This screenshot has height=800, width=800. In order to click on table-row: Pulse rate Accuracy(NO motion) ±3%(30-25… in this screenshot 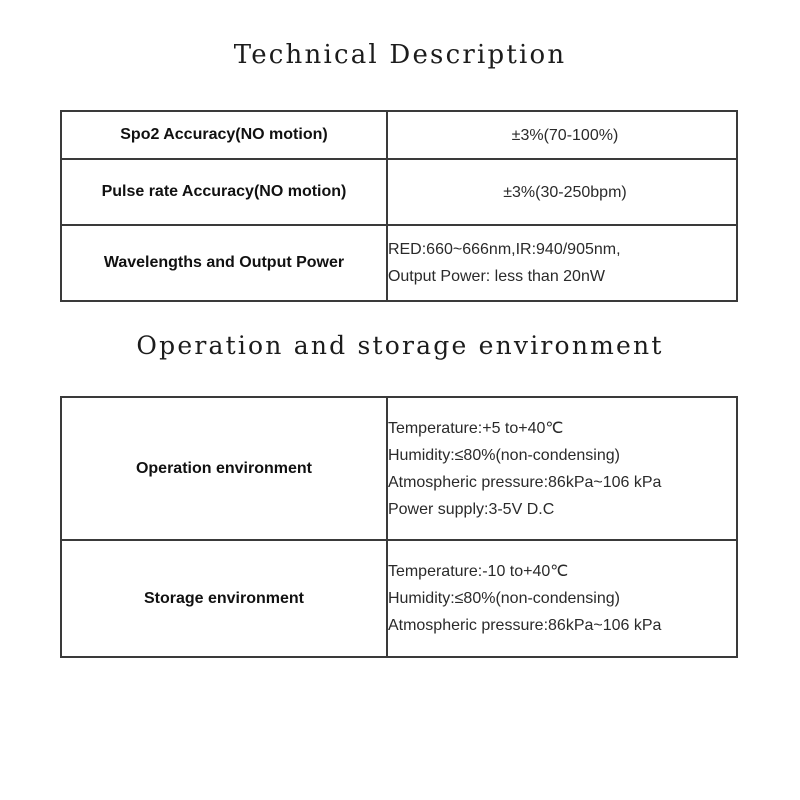, I will do `click(399, 192)`.